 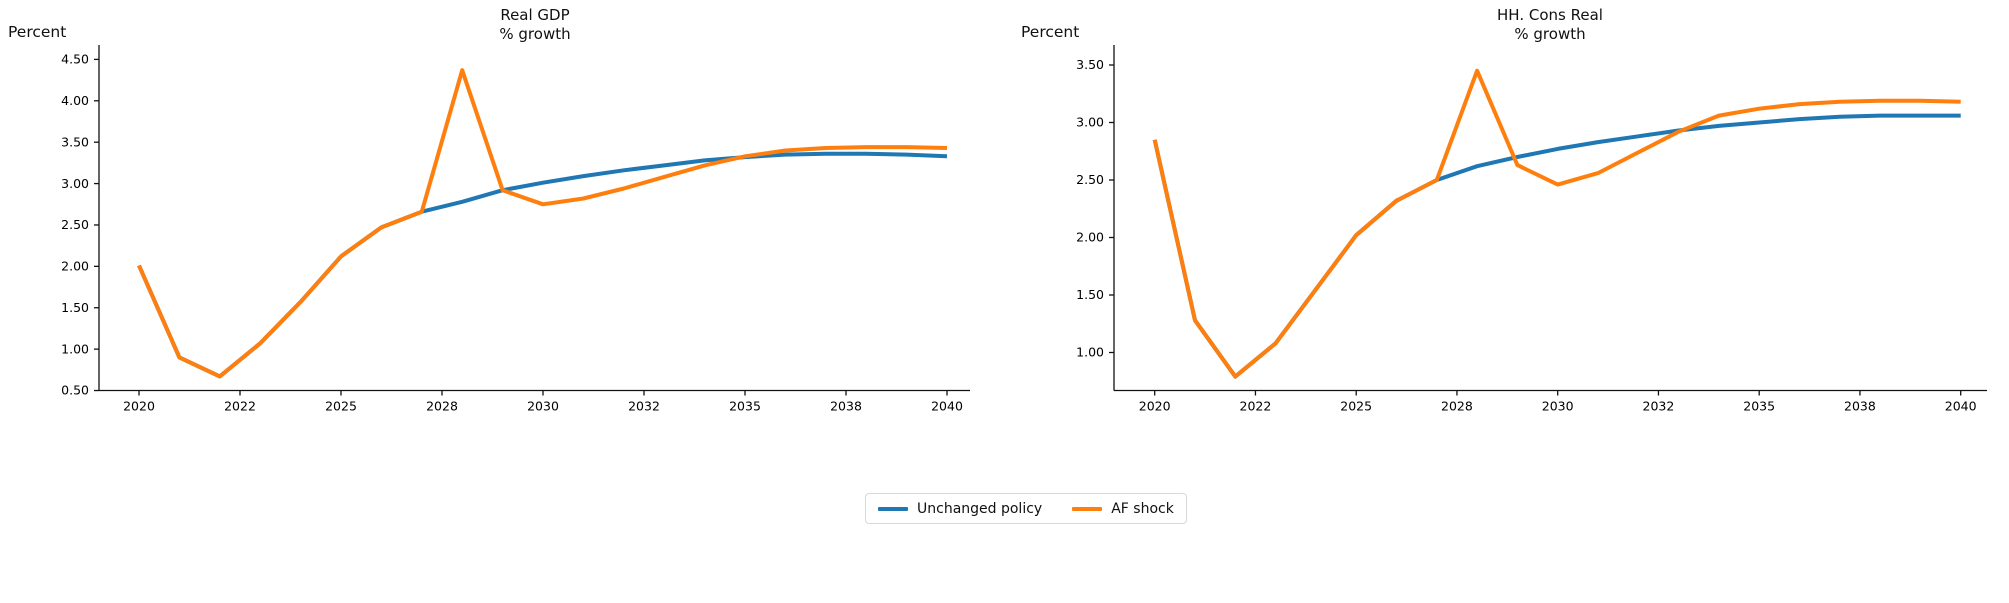 What do you see at coordinates (535, 15) in the screenshot?
I see `chart-title-line1: Real GDP` at bounding box center [535, 15].